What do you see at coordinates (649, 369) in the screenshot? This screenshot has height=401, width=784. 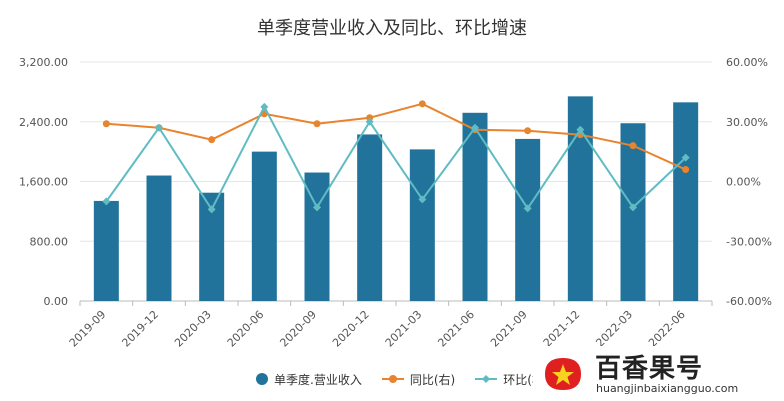 I see `watermark-name: 百香果号` at bounding box center [649, 369].